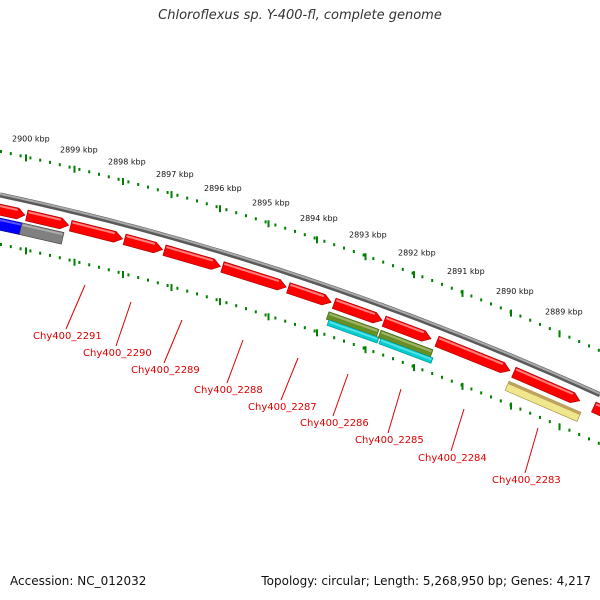  I want to click on gene-label: Chy400_2288, so click(228, 390).